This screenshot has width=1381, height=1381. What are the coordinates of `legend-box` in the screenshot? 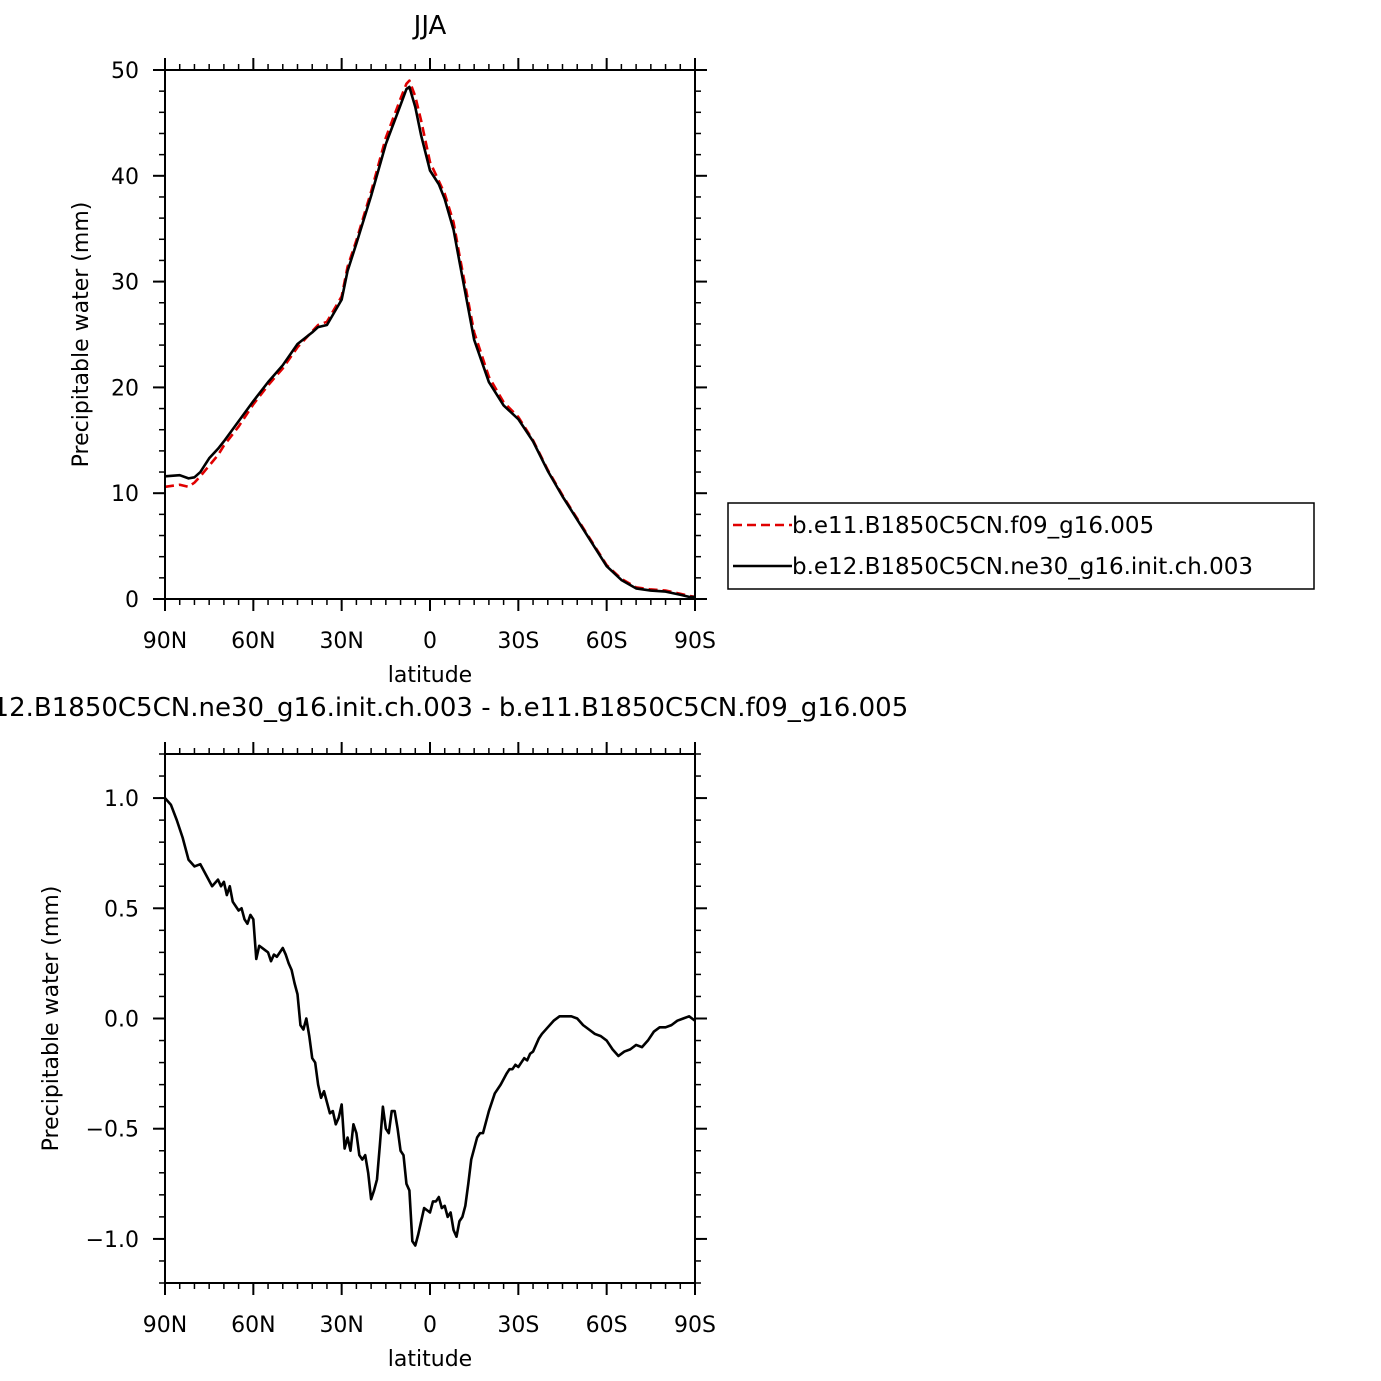 It's located at (1021, 546).